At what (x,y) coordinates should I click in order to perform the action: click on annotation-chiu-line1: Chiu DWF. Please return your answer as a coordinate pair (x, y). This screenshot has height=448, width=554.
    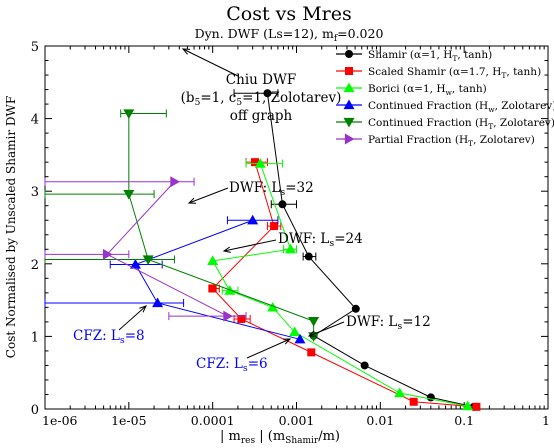
    Looking at the image, I should click on (261, 80).